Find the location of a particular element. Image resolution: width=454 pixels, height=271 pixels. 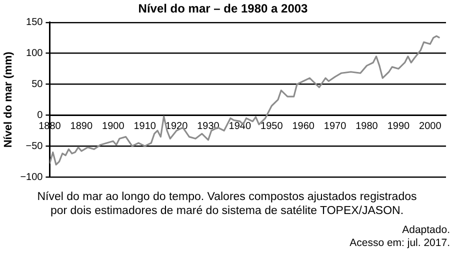

x-tick-label: 1900 is located at coordinates (113, 126).